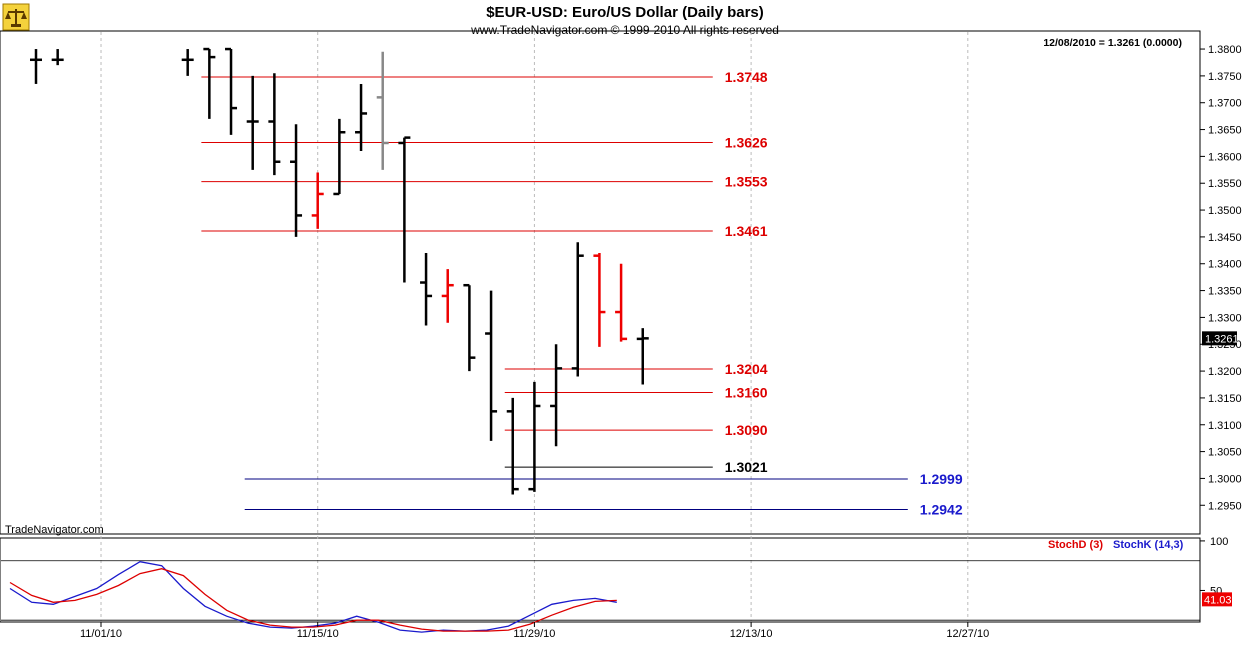 This screenshot has width=1250, height=648. What do you see at coordinates (967, 634) in the screenshot?
I see `x-tick-label: 12/27/10` at bounding box center [967, 634].